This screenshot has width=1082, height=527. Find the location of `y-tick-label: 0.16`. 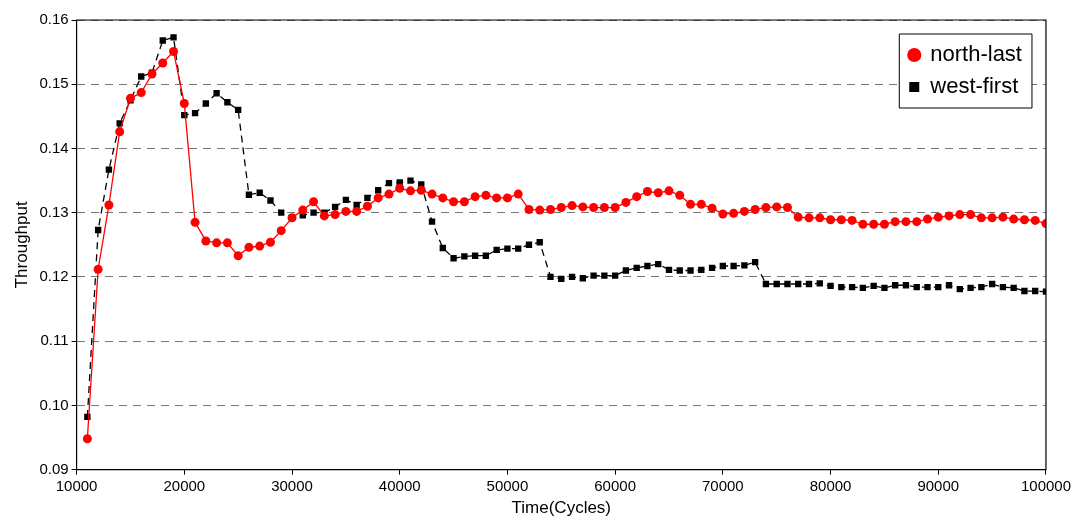

y-tick-label: 0.16 is located at coordinates (54, 19).